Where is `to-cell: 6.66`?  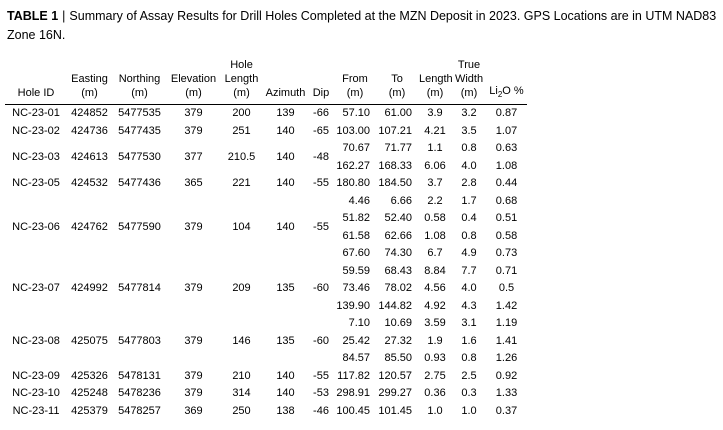 to-cell: 6.66 is located at coordinates (401, 200).